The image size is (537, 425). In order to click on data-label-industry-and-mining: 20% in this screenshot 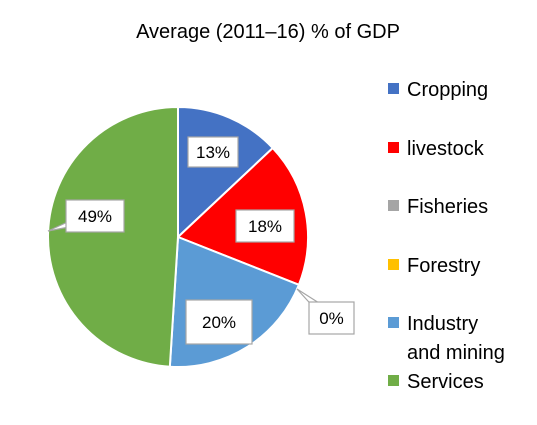, I will do `click(219, 322)`.